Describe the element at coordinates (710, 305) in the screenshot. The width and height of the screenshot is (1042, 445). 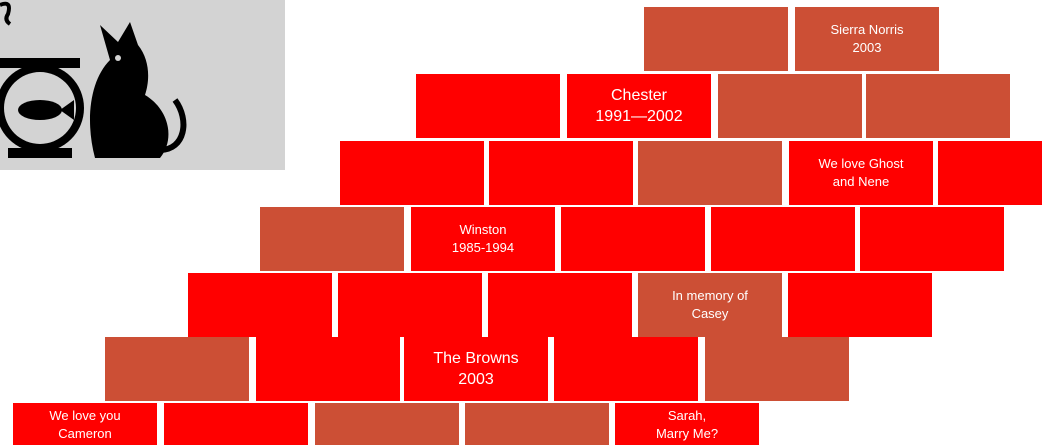
I see `brick: In memory of Casey` at that location.